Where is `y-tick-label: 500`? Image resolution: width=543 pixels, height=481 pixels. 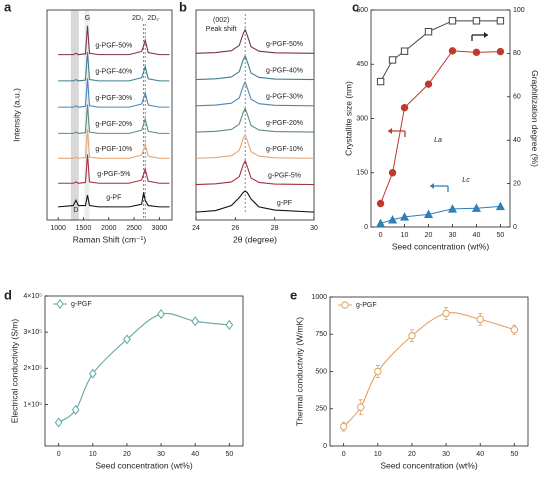
y-tick-label: 500 is located at coordinates (321, 371).